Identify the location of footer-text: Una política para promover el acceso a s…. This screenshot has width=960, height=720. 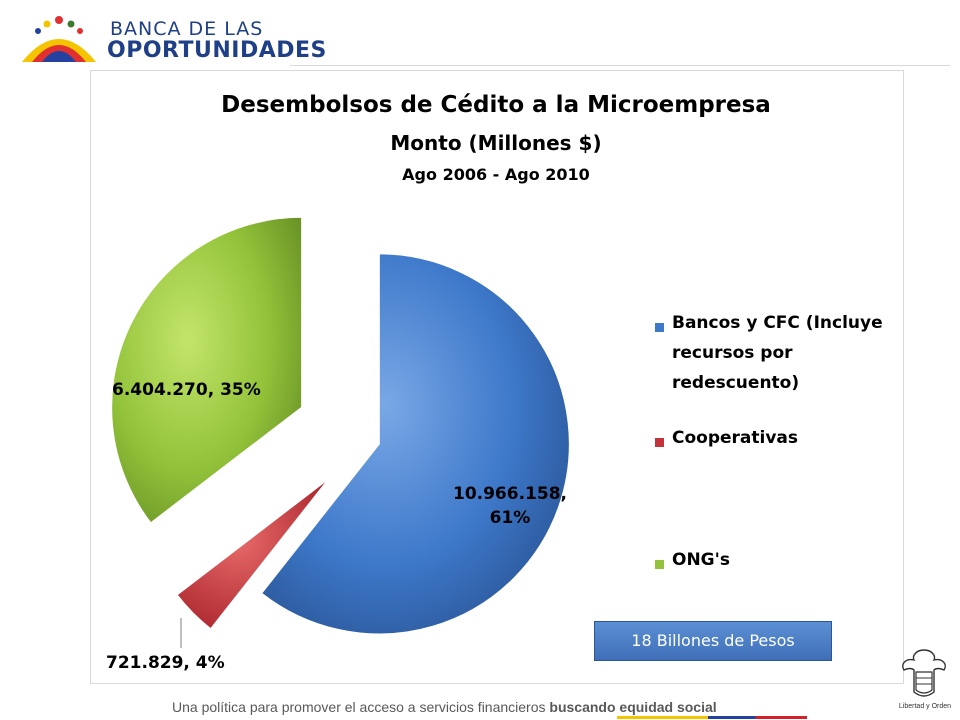
(361, 707).